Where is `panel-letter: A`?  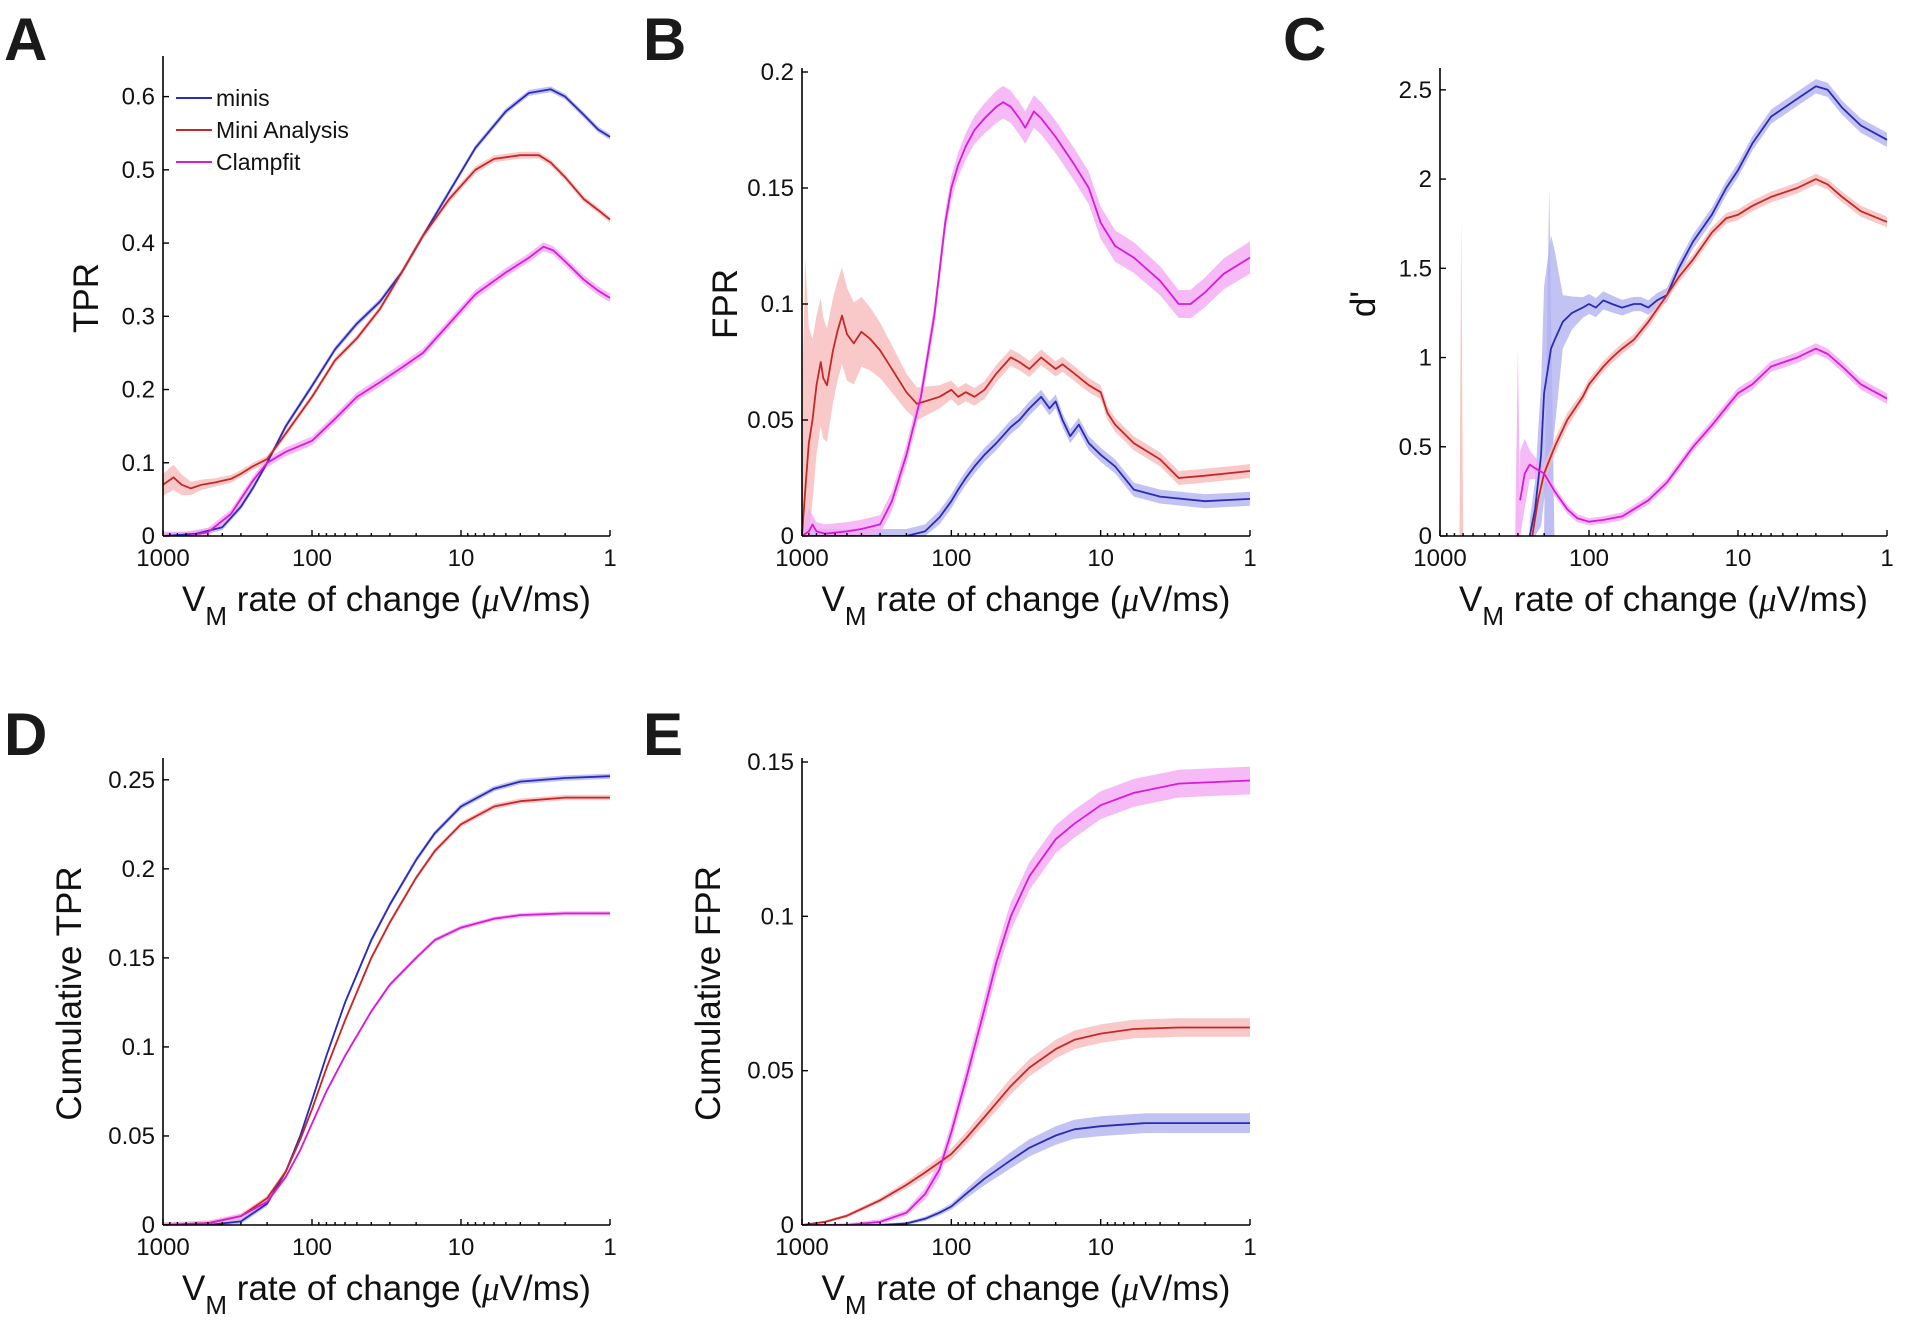 panel-letter: A is located at coordinates (25, 39).